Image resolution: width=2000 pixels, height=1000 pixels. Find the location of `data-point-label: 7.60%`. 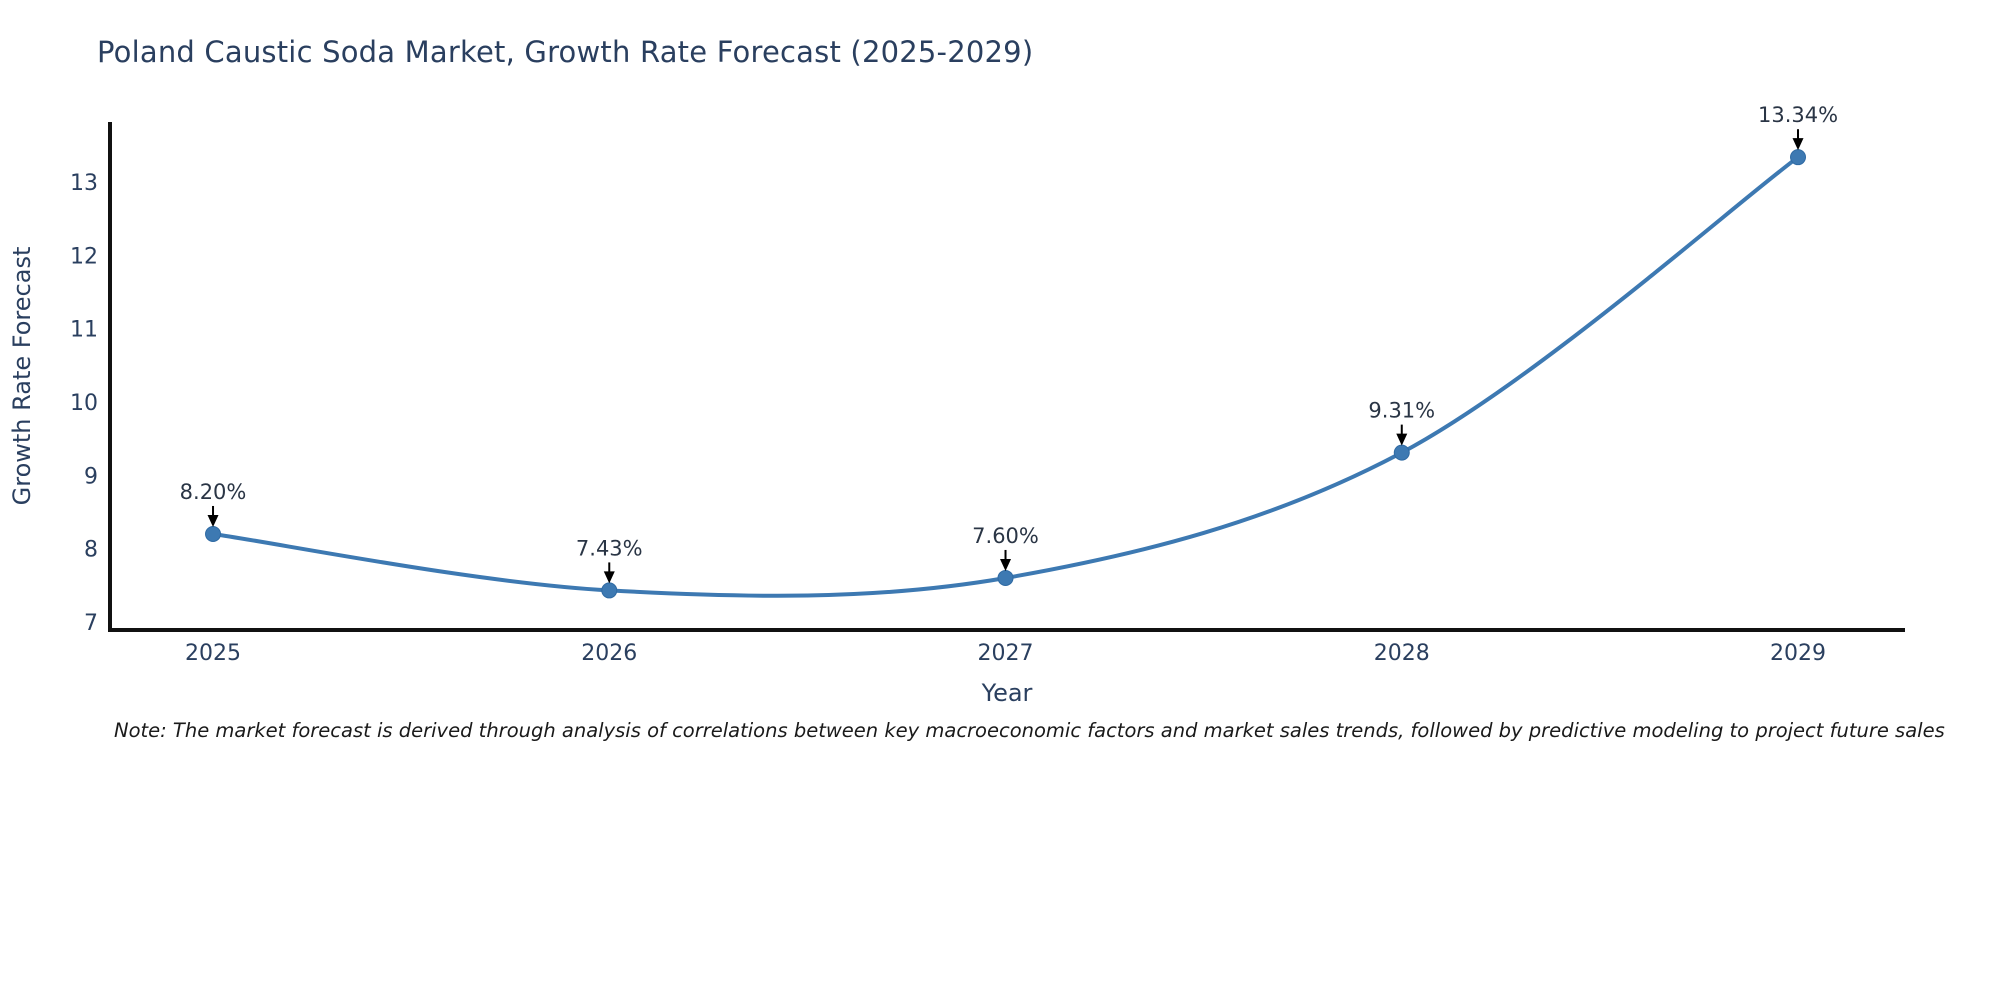

data-point-label: 7.60% is located at coordinates (1005, 536).